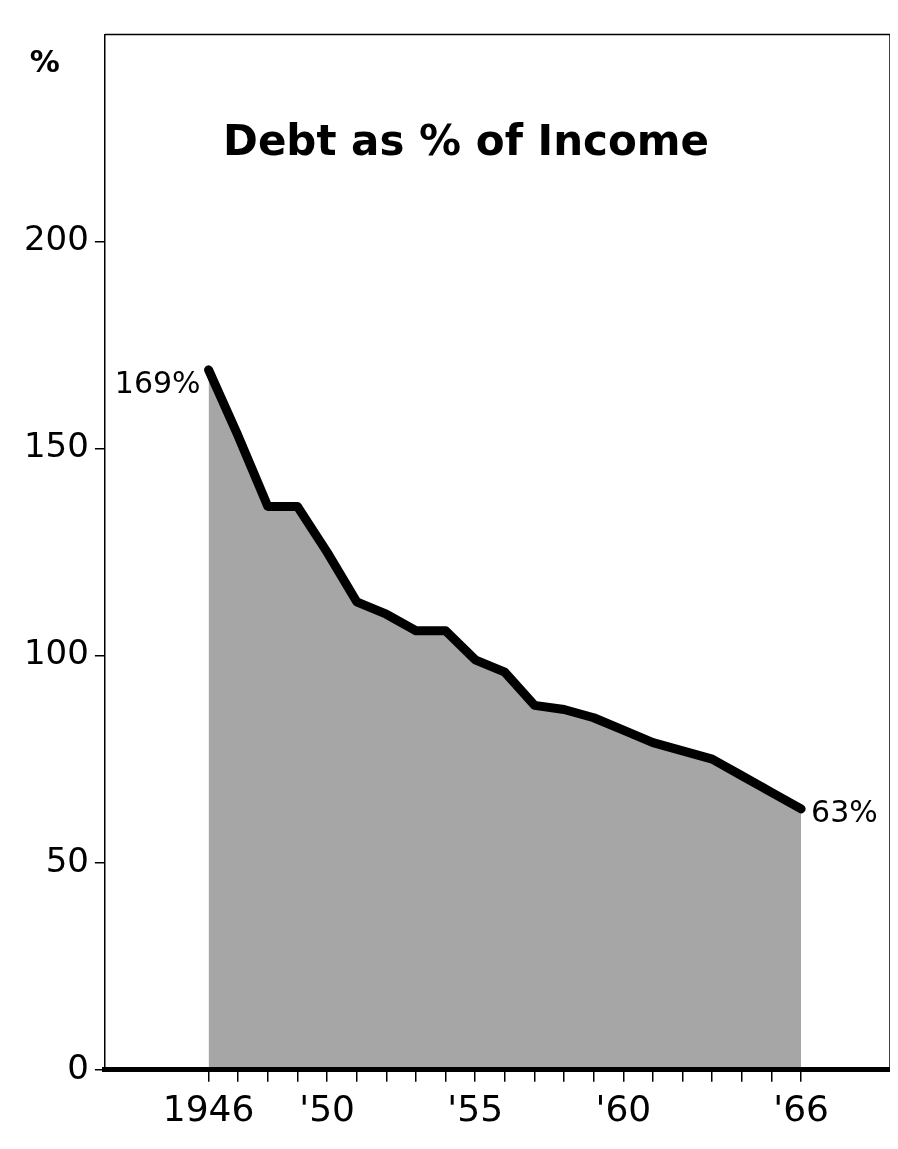 The width and height of the screenshot is (898, 1149). What do you see at coordinates (623, 1108) in the screenshot?
I see `x-tick-label: '60` at bounding box center [623, 1108].